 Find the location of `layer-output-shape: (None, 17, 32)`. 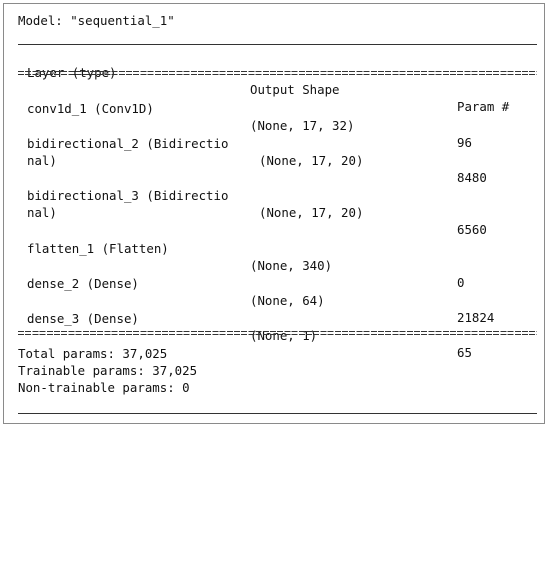

layer-output-shape: (None, 17, 32) is located at coordinates (302, 125).